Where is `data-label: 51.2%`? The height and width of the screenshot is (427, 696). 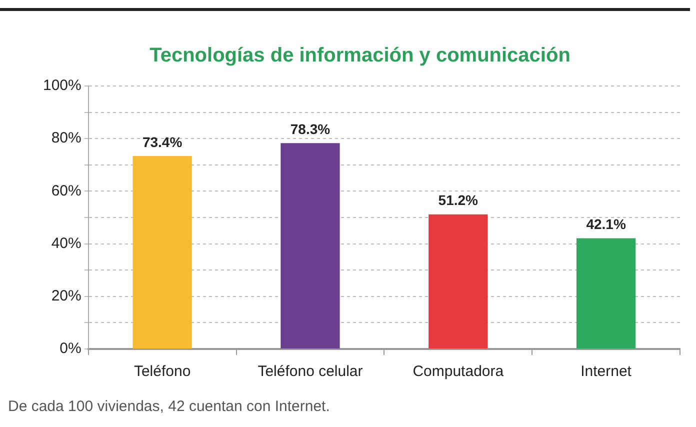 data-label: 51.2% is located at coordinates (458, 200).